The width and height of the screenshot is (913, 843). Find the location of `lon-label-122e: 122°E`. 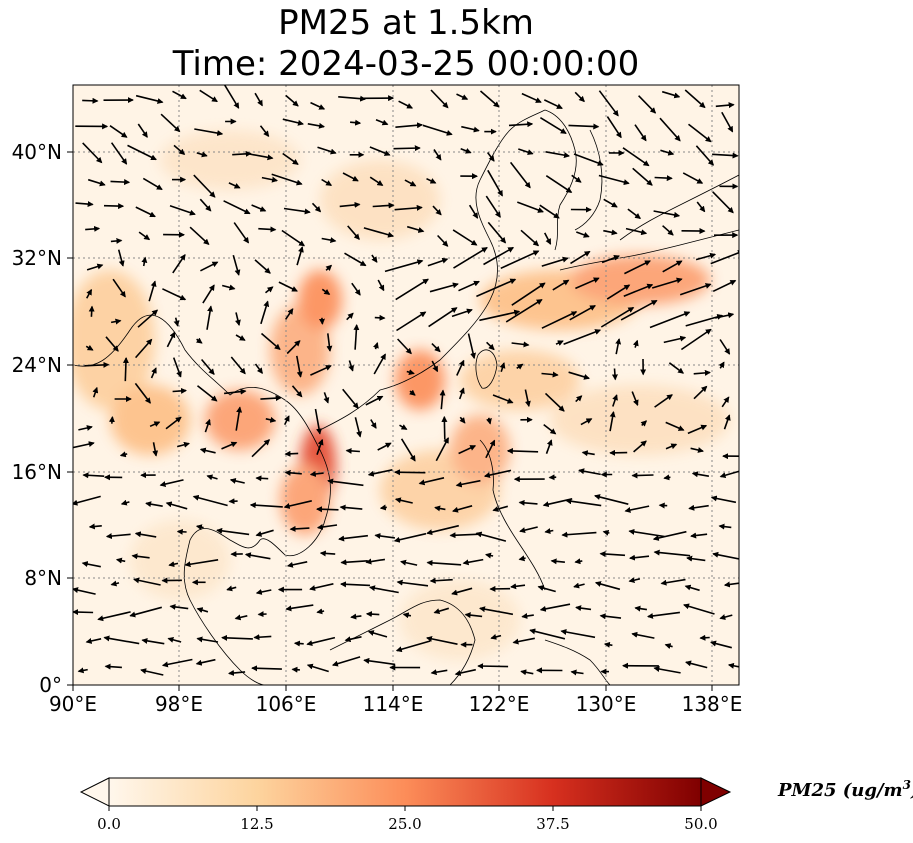

lon-label-122e: 122°E is located at coordinates (499, 704).